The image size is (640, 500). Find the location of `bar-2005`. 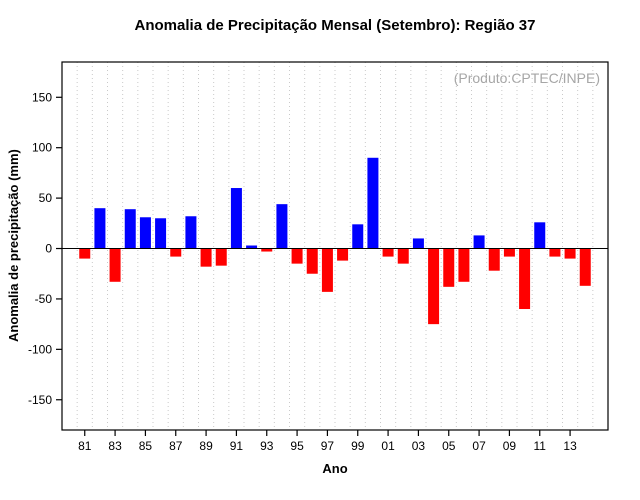

bar-2005 is located at coordinates (449, 267).